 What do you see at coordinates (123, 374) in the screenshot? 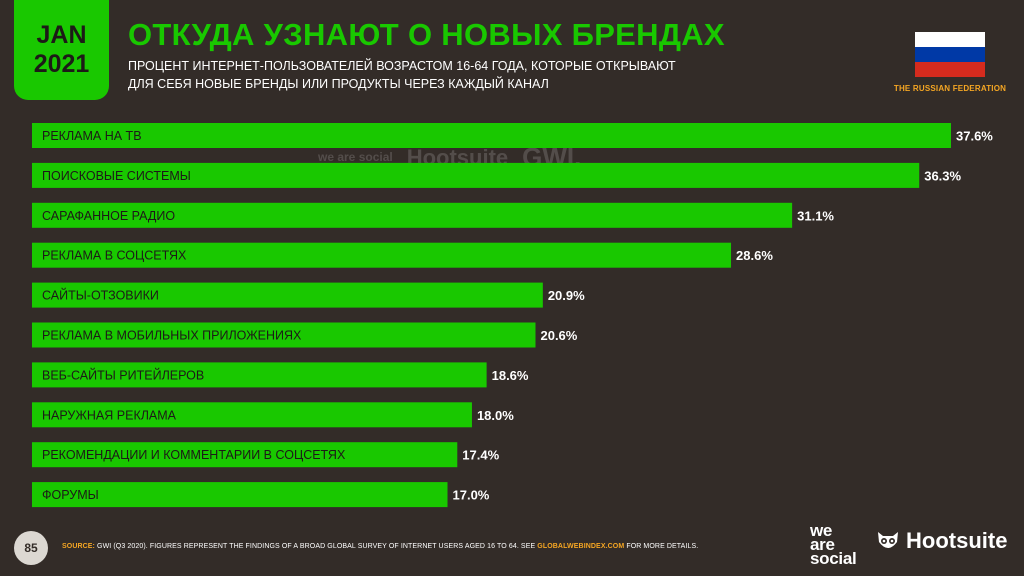
I see `category-label: ВЕБ-САЙТЫ РИТЕЙЛЕРОВ` at bounding box center [123, 374].